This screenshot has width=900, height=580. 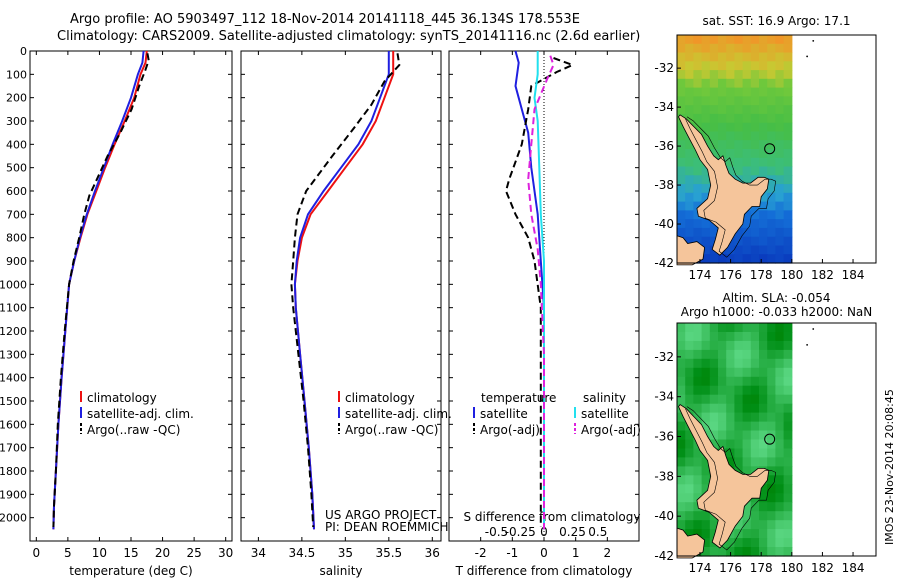 What do you see at coordinates (162, 553) in the screenshot?
I see `x-tick-label: 20` at bounding box center [162, 553].